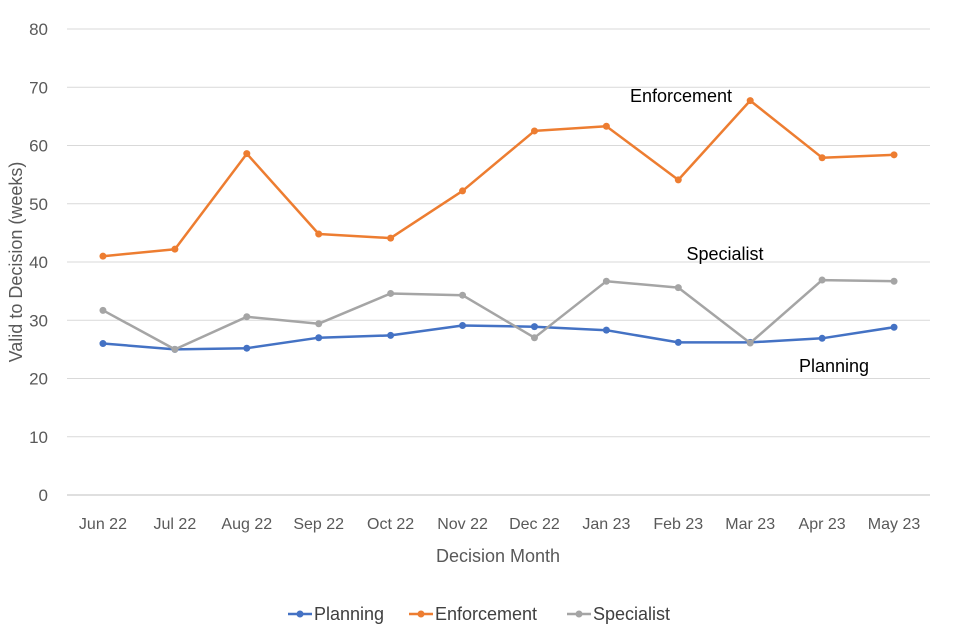 This screenshot has width=960, height=640. What do you see at coordinates (349, 614) in the screenshot?
I see `legend-label-planning: Planning` at bounding box center [349, 614].